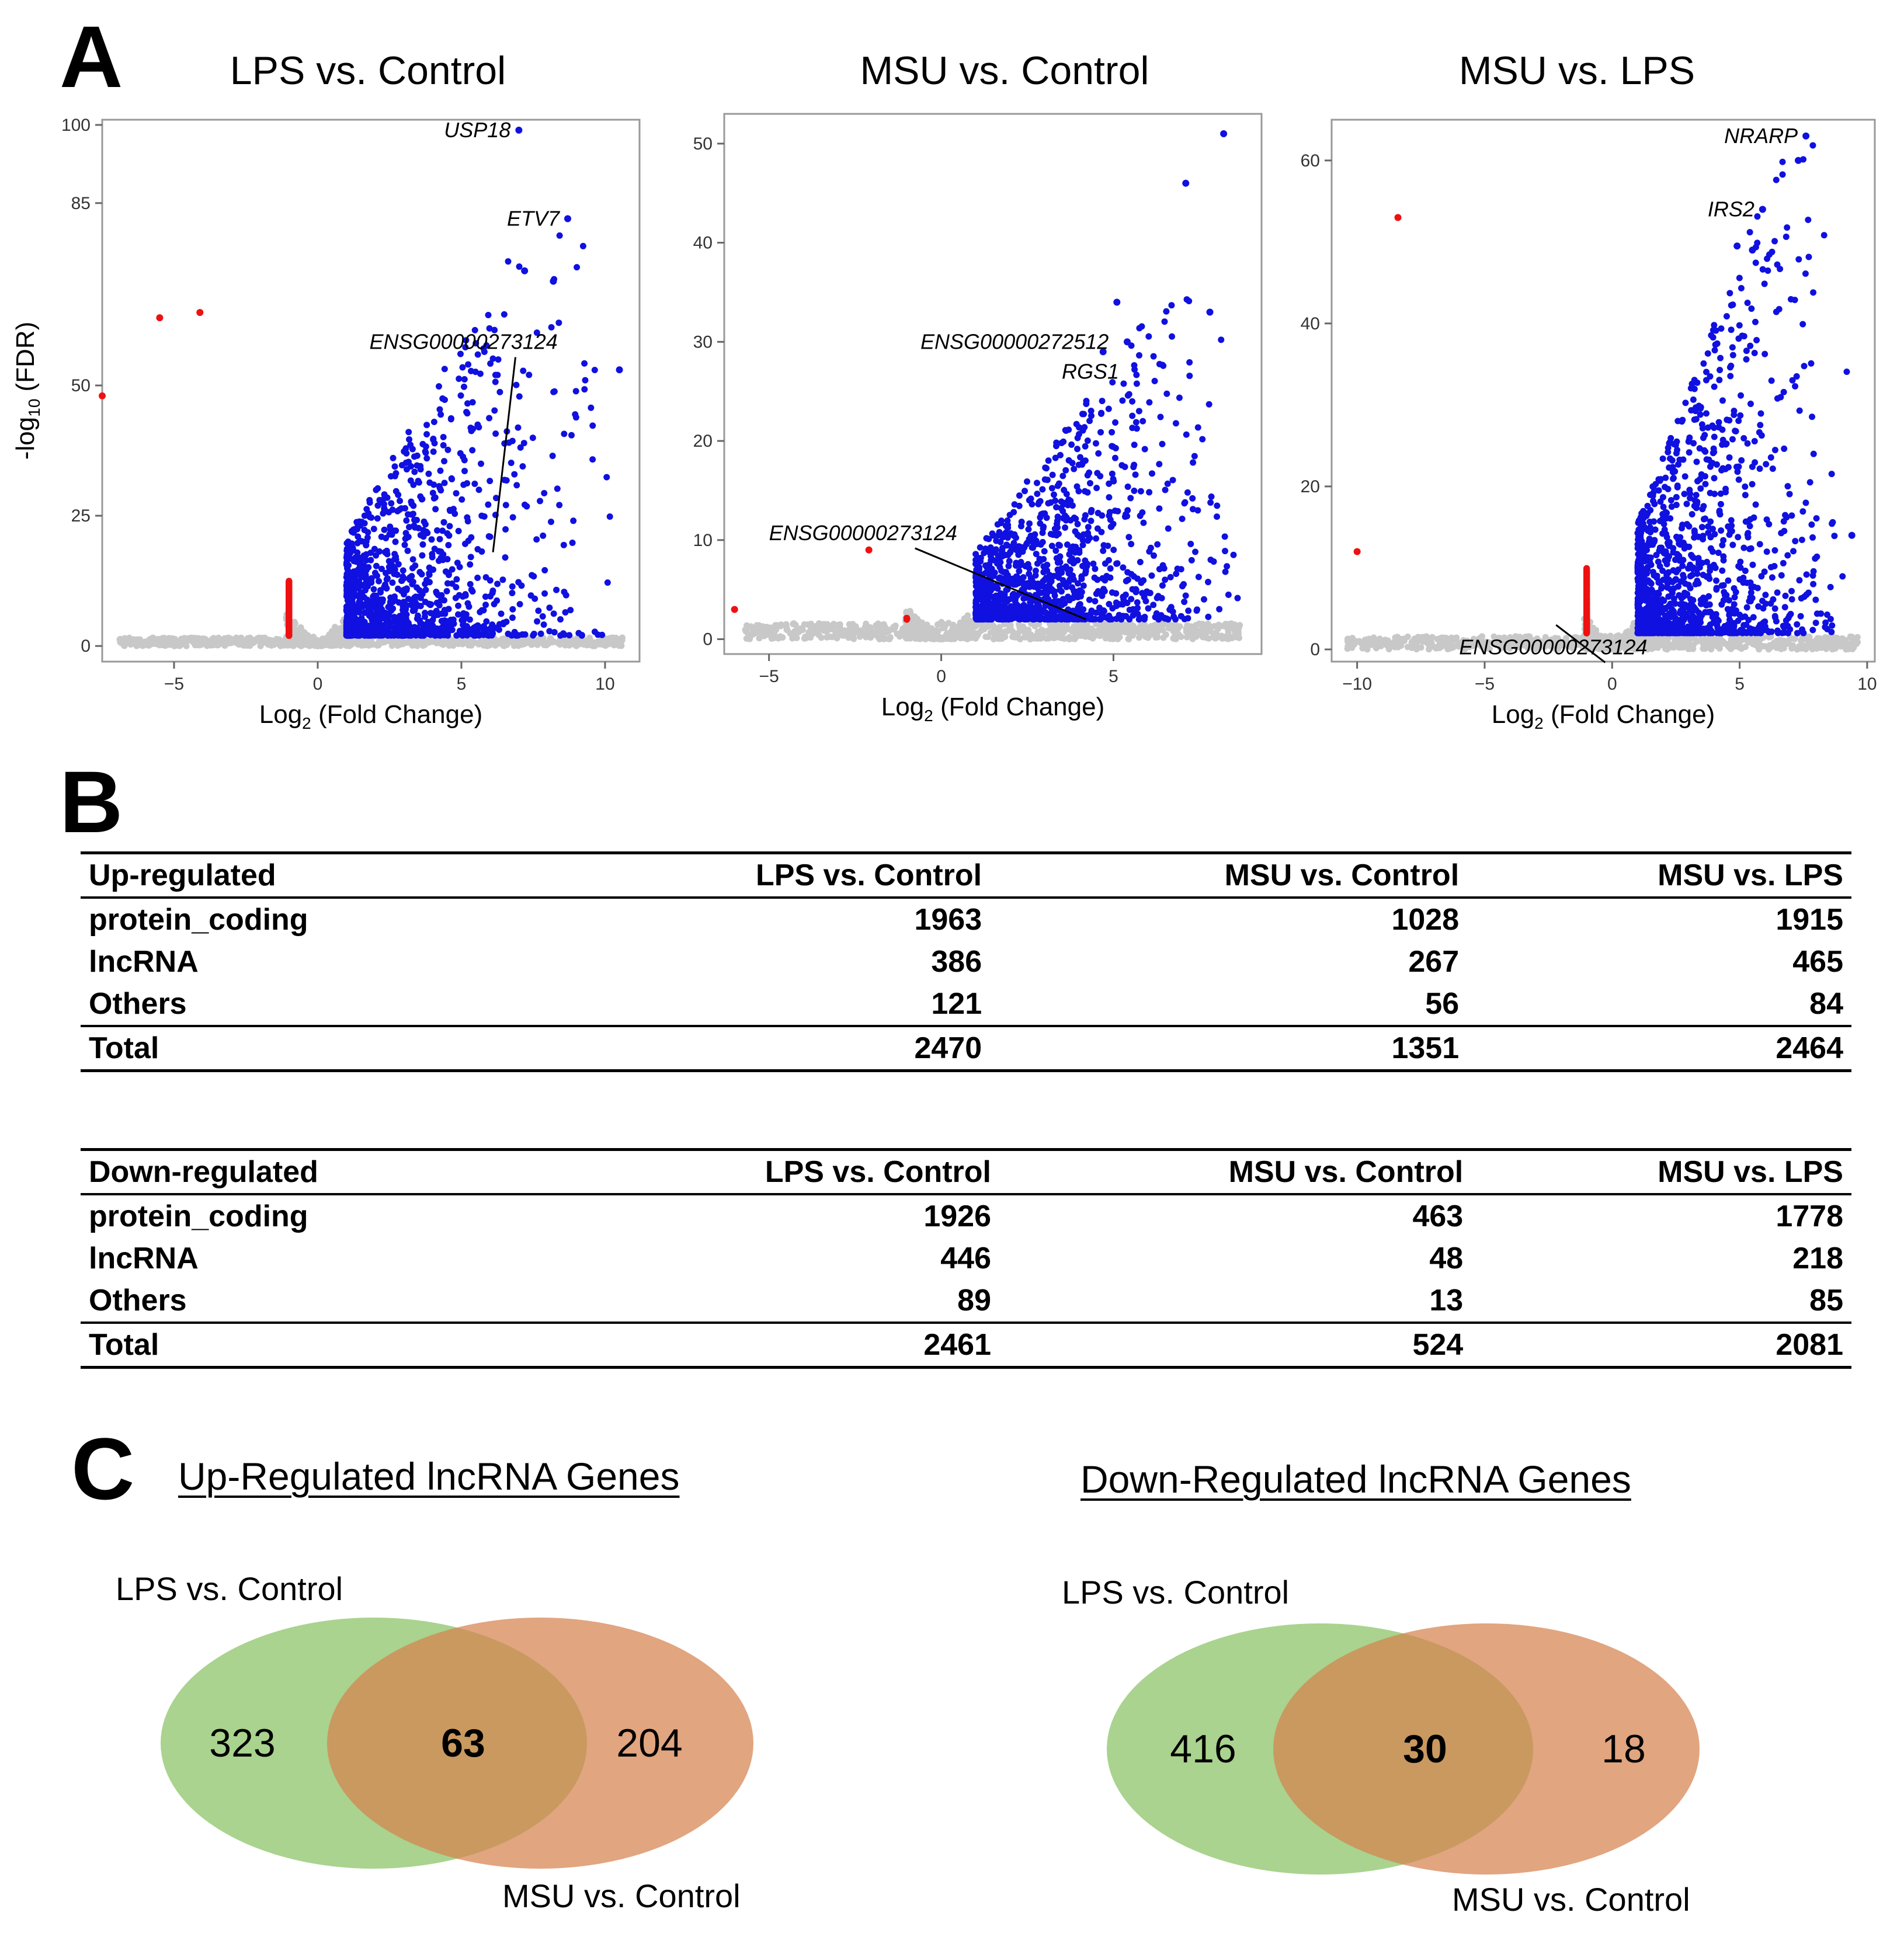 This screenshot has height=1937, width=1904. Describe the element at coordinates (604, 684) in the screenshot. I see `x-tick-label: 10` at that location.